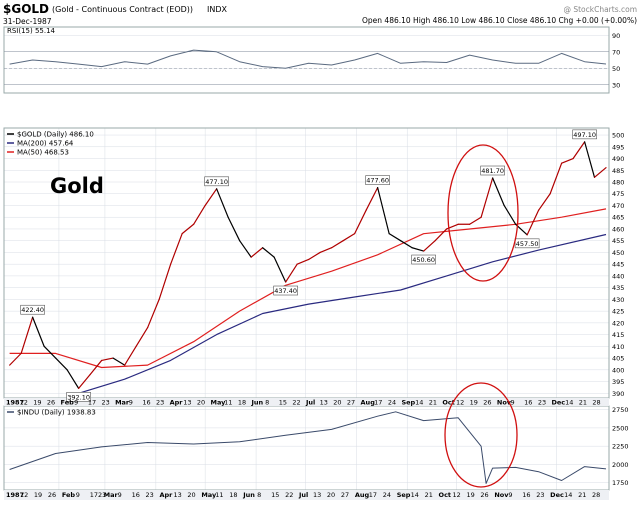 Image resolution: width=640 pixels, height=507 pixels. What do you see at coordinates (620, 447) in the screenshot?
I see `indu-tick-label: 2250` at bounding box center [620, 447].